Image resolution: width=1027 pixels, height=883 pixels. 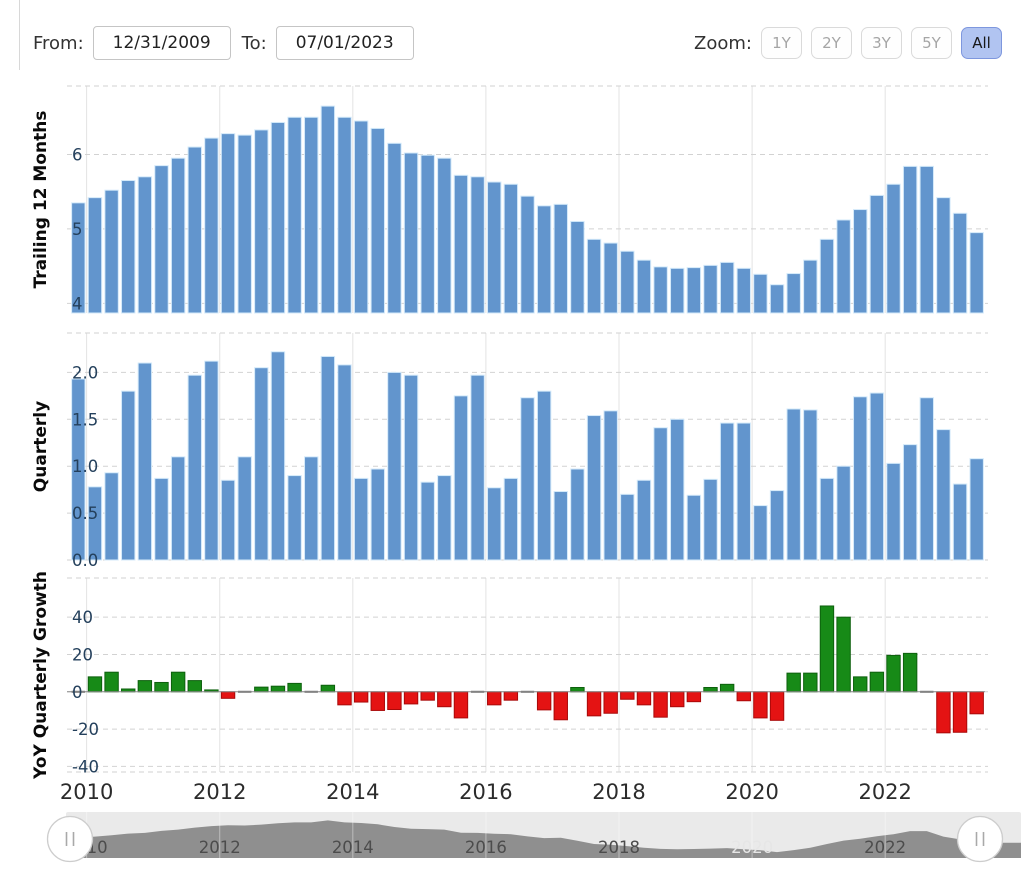 What do you see at coordinates (85, 560) in the screenshot?
I see `y-tick-label: 0.0` at bounding box center [85, 560].